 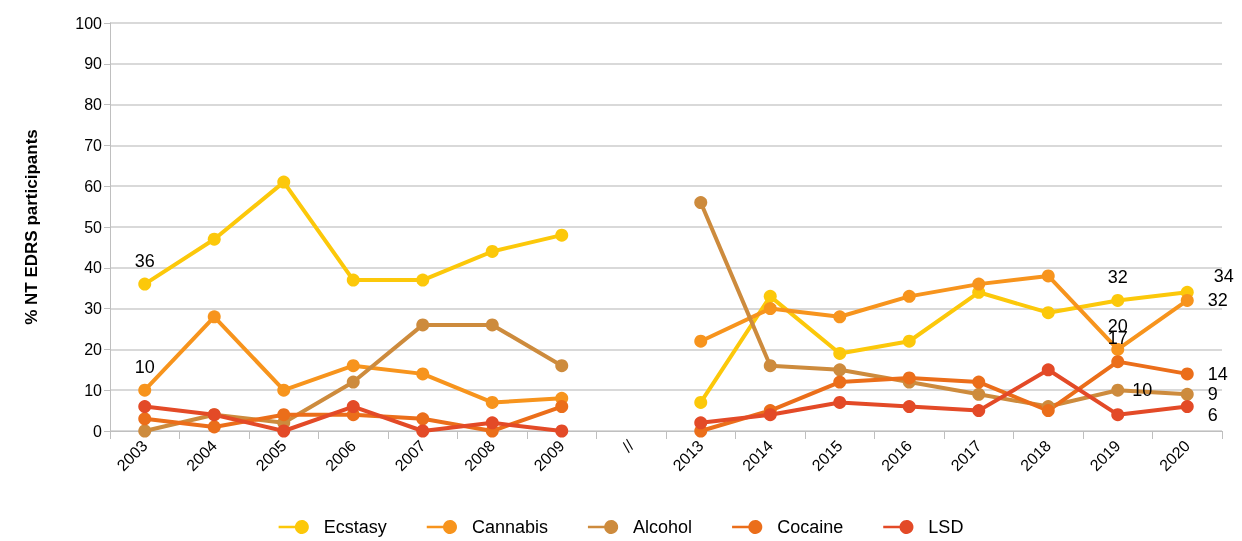 What do you see at coordinates (509, 527) in the screenshot?
I see `legend-label: Cannabis` at bounding box center [509, 527].